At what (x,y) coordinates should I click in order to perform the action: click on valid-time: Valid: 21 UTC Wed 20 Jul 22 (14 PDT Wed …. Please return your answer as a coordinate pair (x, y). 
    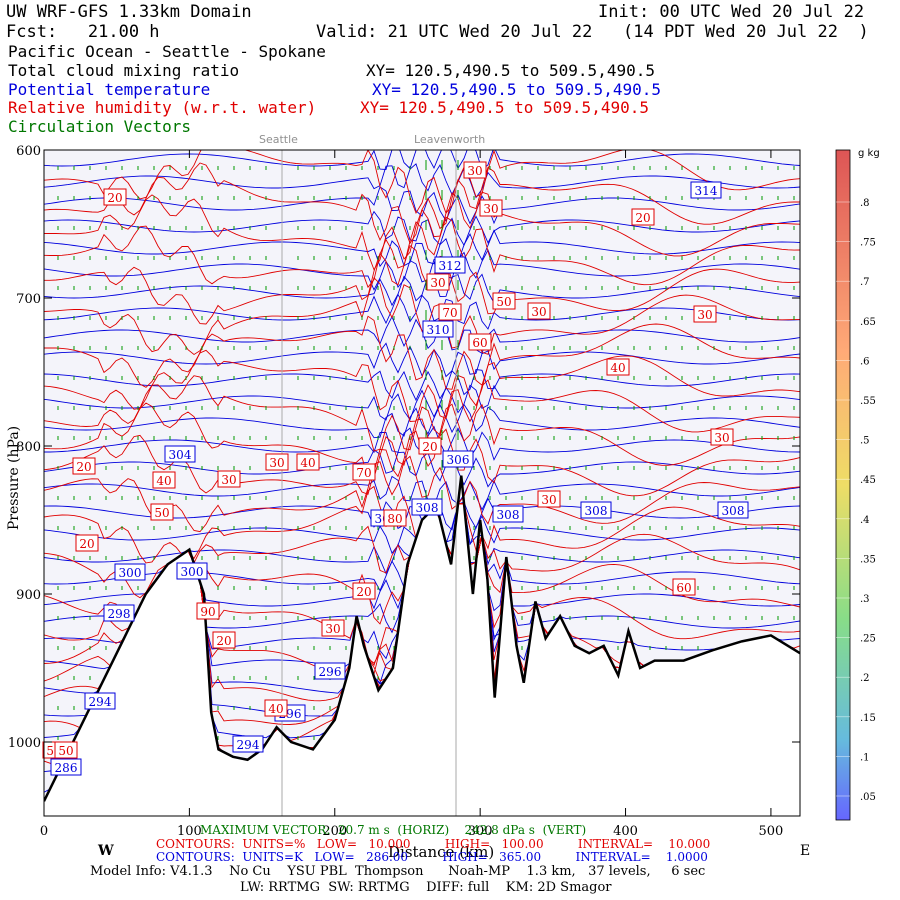
    Looking at the image, I should click on (592, 32).